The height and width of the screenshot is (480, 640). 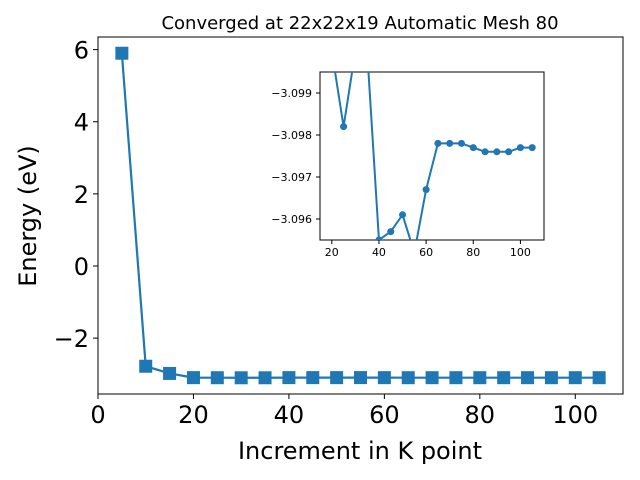 What do you see at coordinates (426, 252) in the screenshot?
I see `inset-x-tick-label: 60` at bounding box center [426, 252].